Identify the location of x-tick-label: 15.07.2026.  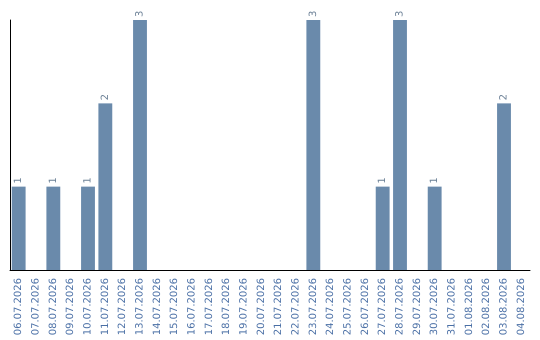
(174, 307).